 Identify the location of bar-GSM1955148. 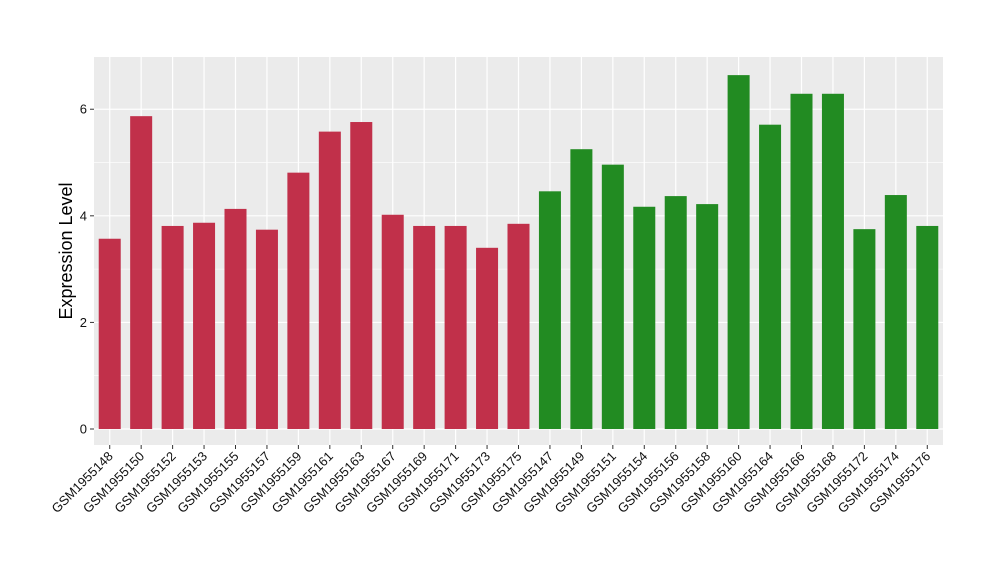
(109, 334).